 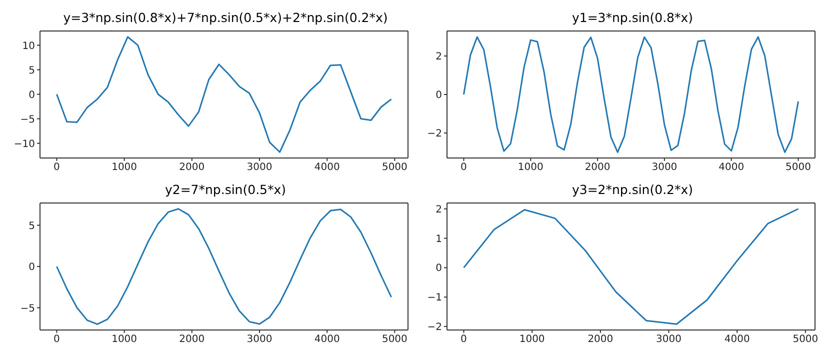 I want to click on chart-title: y2=7*np.sin(0.5*x), so click(x=226, y=190).